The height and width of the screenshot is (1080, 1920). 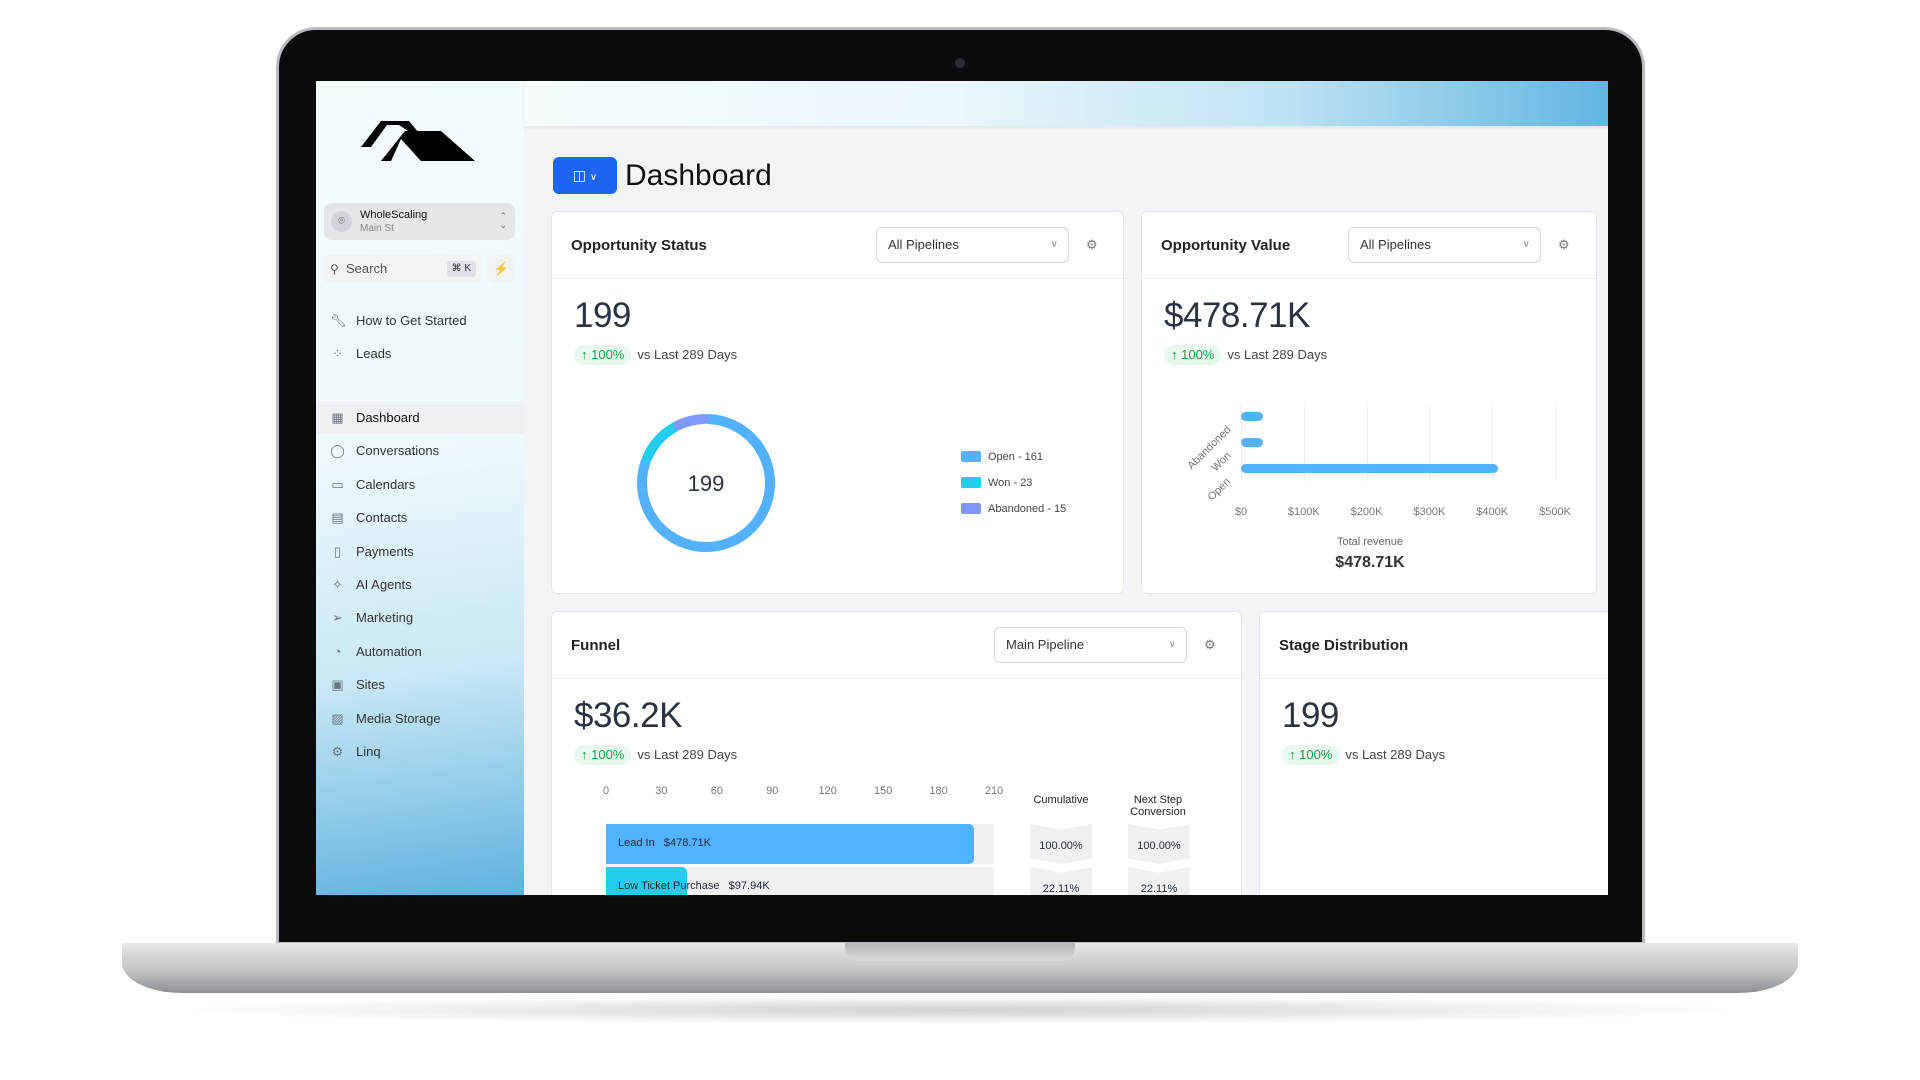 What do you see at coordinates (420, 517) in the screenshot?
I see `sidebar-item-contacts: ▤ Contacts` at bounding box center [420, 517].